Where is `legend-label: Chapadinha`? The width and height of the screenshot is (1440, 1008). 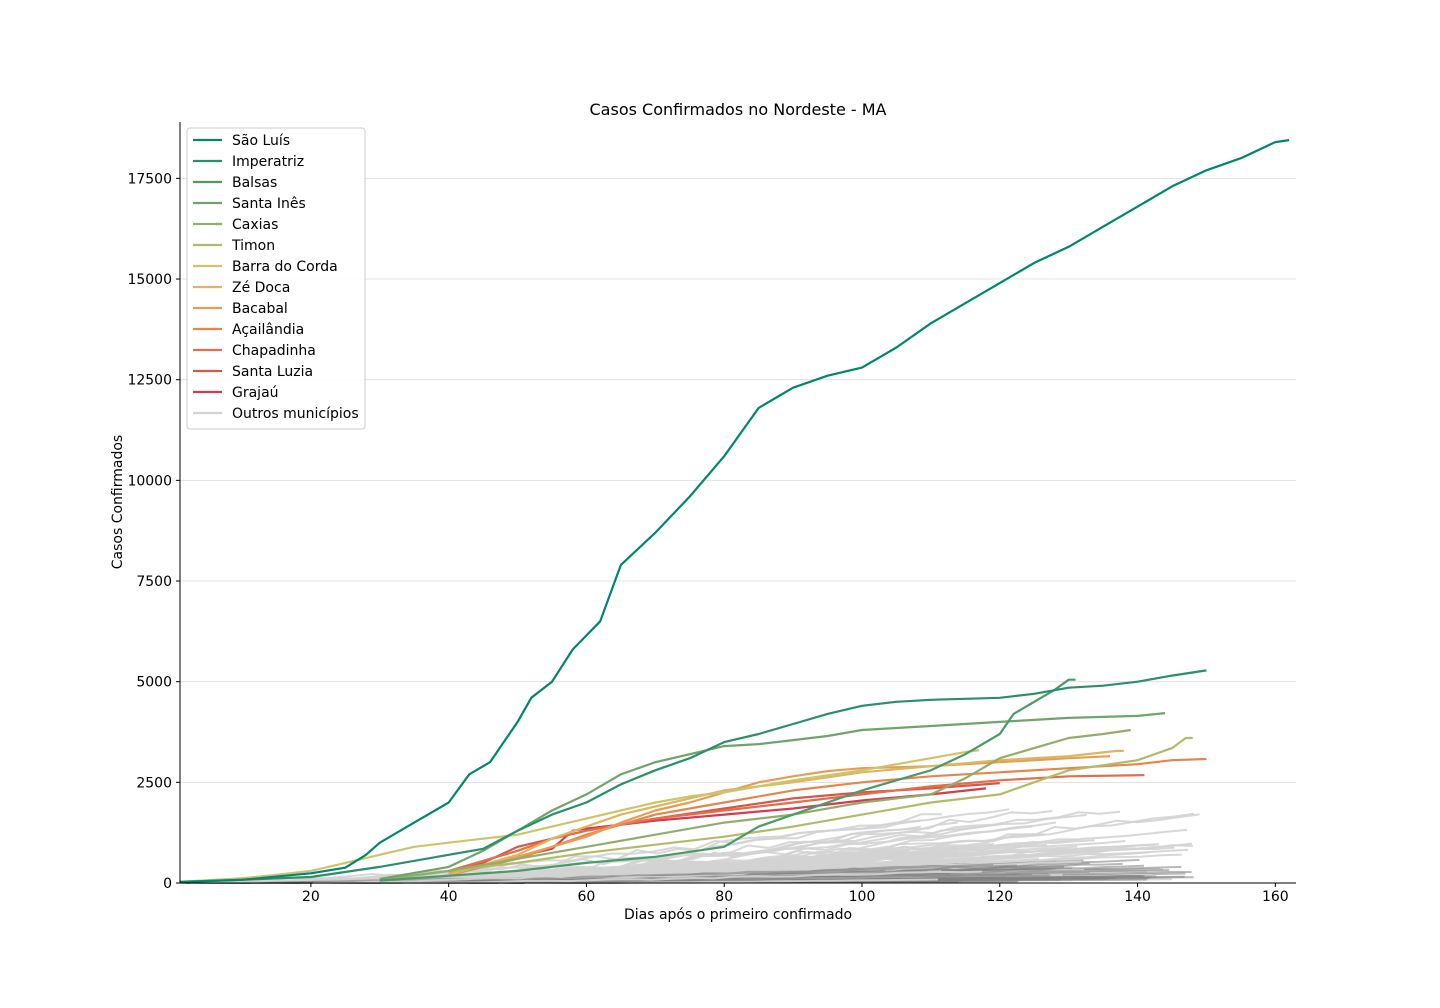
legend-label: Chapadinha is located at coordinates (274, 351).